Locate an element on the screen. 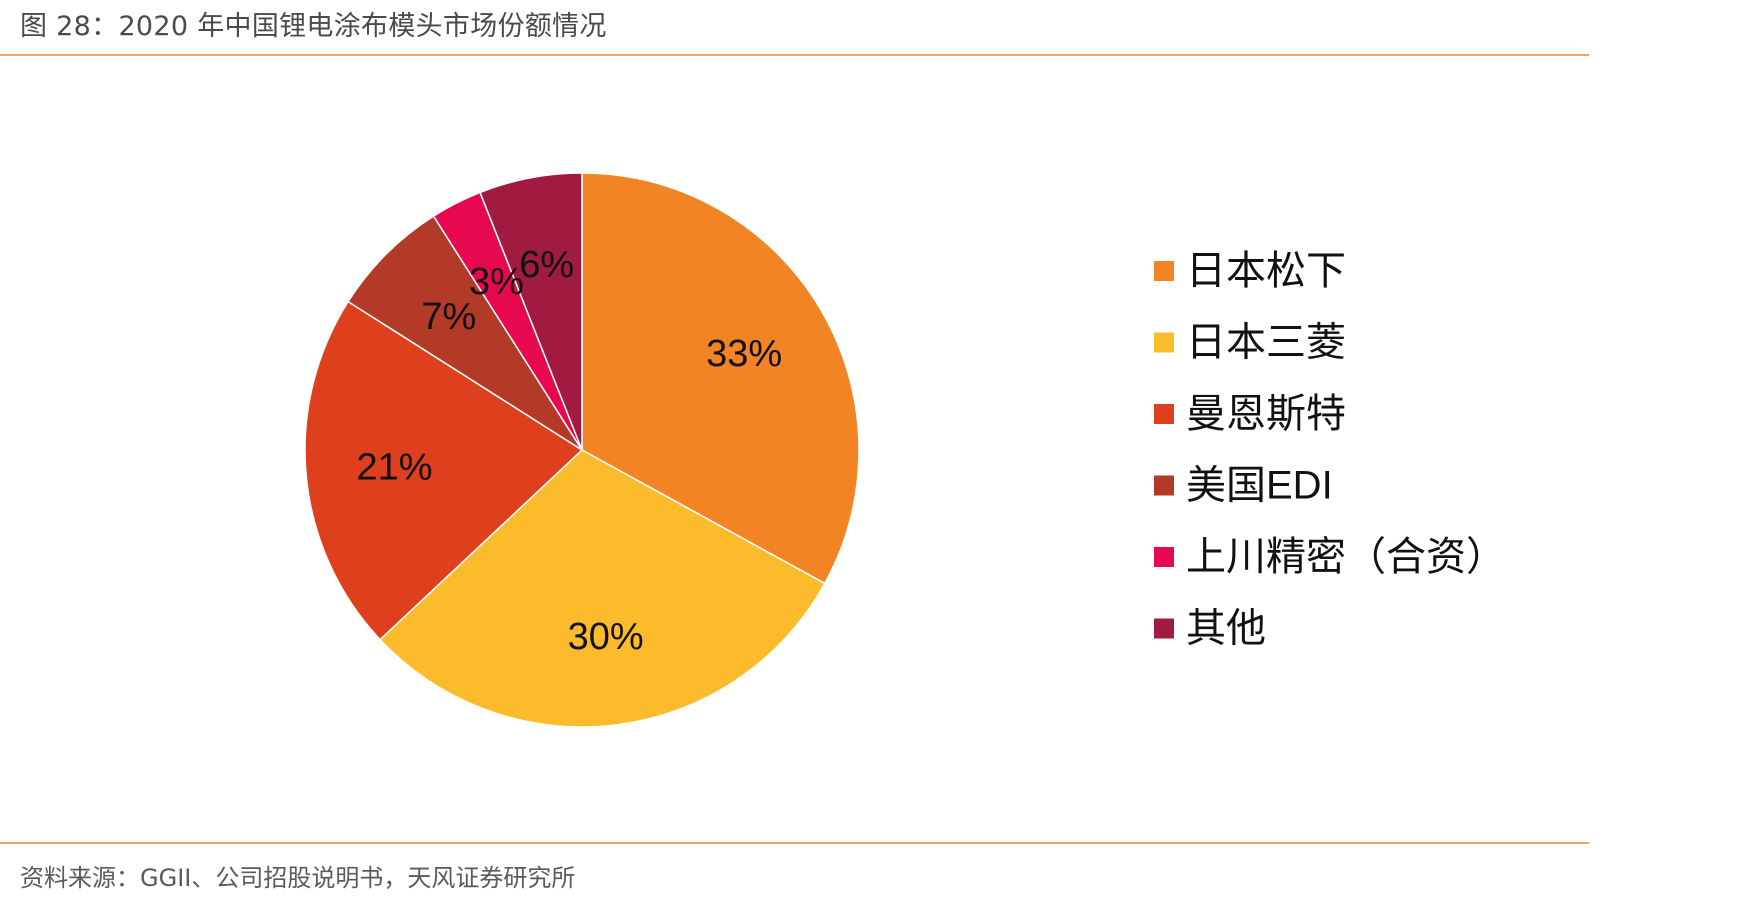 This screenshot has width=1747, height=901. legend-label: 曼恩斯特 is located at coordinates (1266, 414).